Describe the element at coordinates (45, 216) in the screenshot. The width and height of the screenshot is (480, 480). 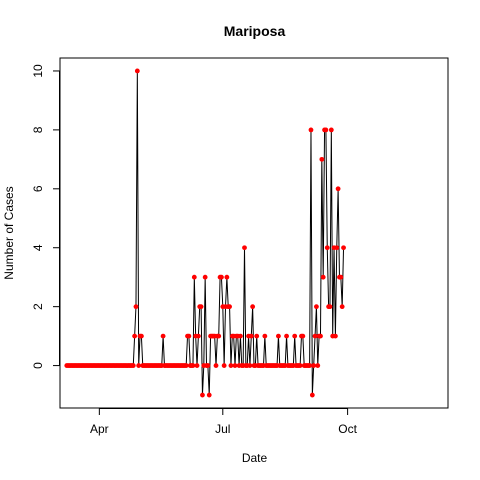
I see `y-axis: 0 2 4 6 8 10` at that location.